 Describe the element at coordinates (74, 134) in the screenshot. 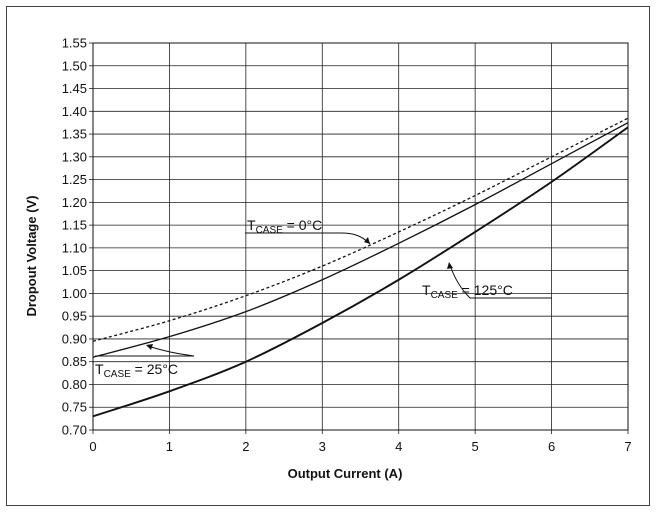

I see `y-tick-label: 1.35` at that location.